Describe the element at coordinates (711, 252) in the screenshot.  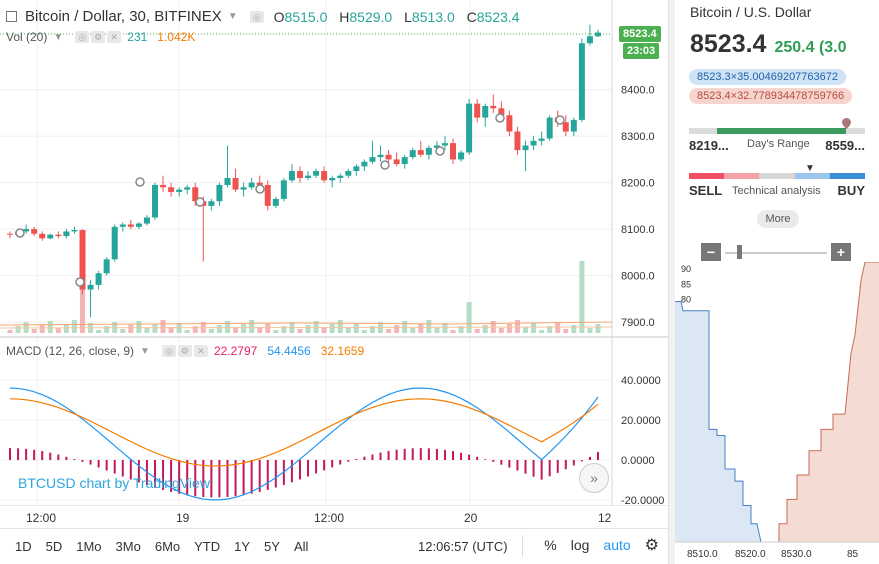
I see `zoom-out-button: −` at that location.